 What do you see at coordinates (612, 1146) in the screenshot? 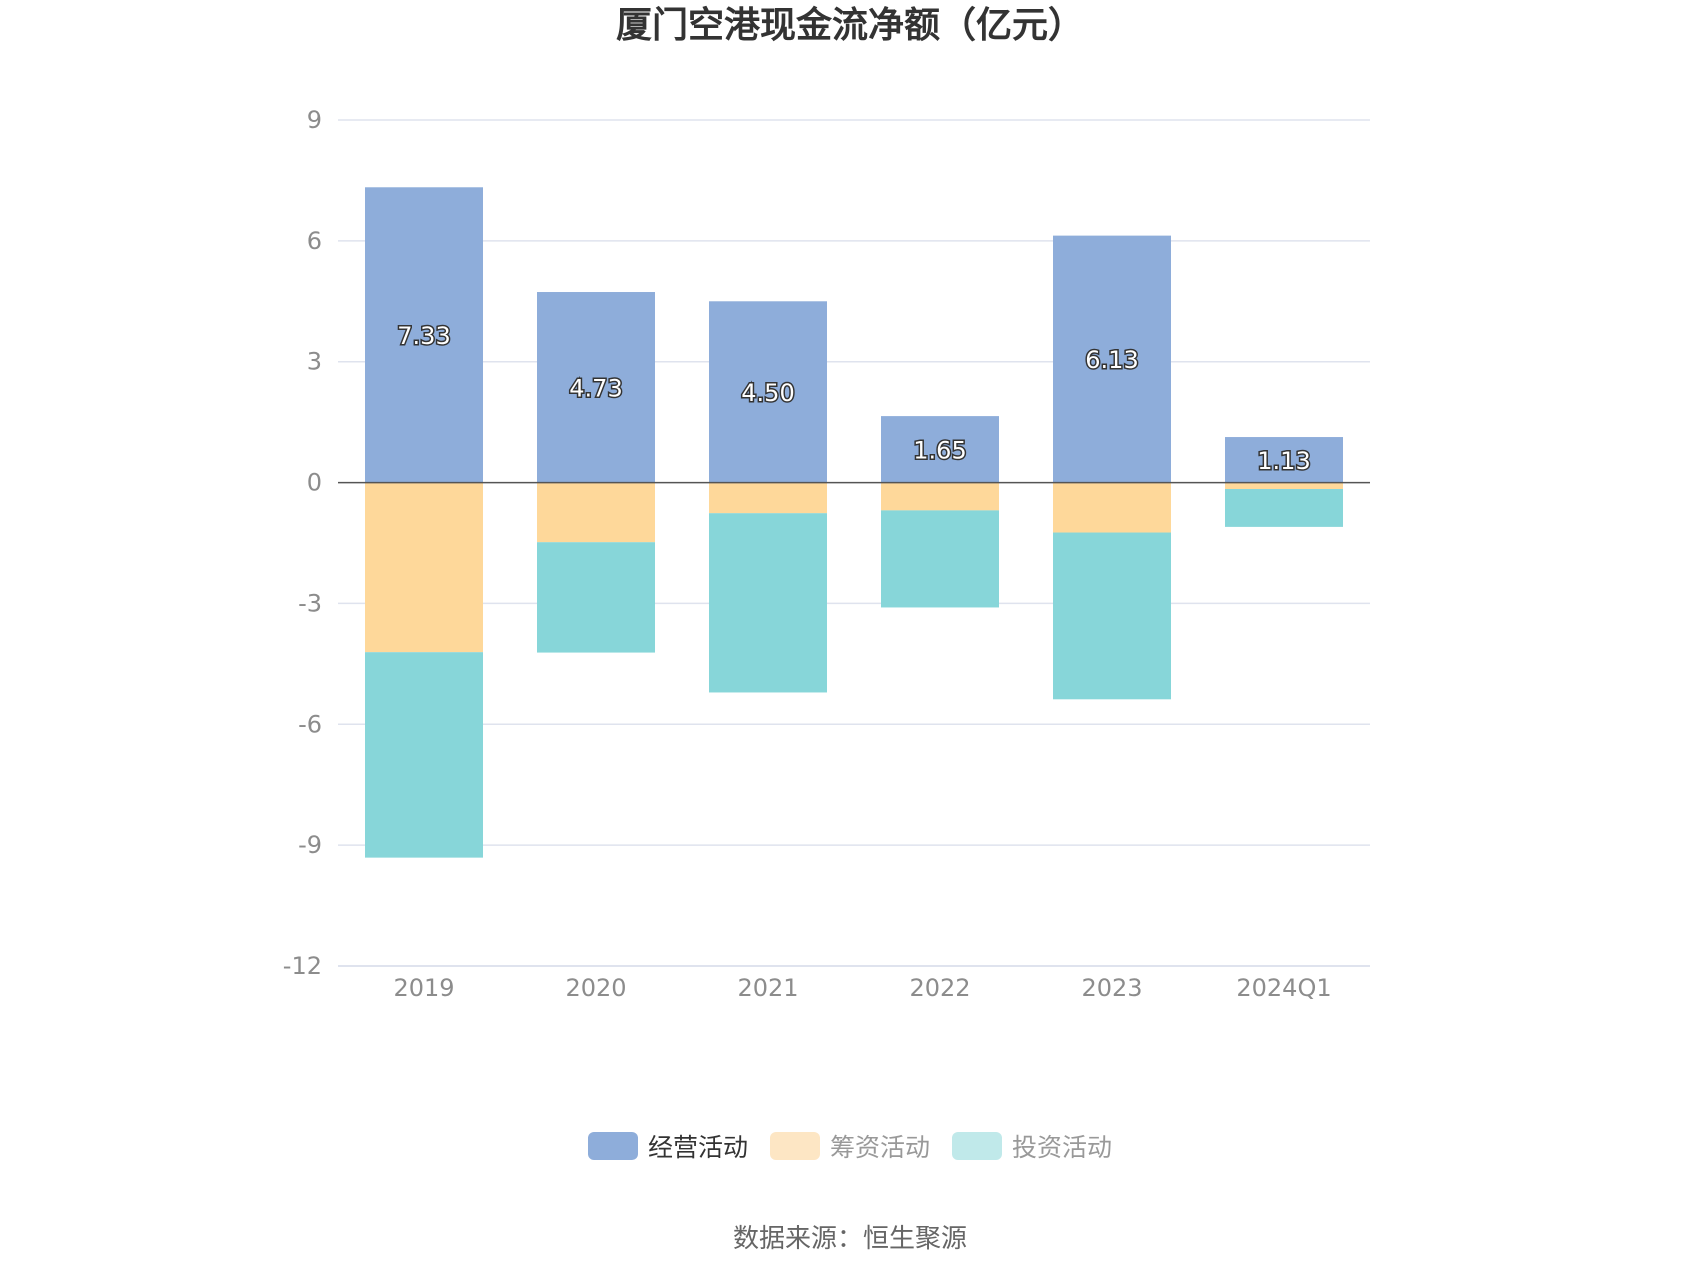
I see `legend-swatch-operating` at bounding box center [612, 1146].